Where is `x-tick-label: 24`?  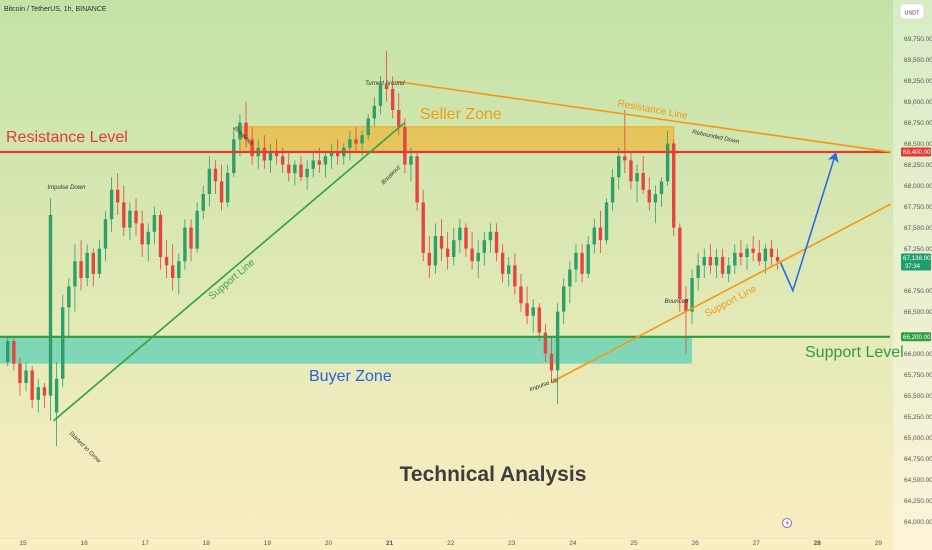 x-tick-label: 24 is located at coordinates (573, 543).